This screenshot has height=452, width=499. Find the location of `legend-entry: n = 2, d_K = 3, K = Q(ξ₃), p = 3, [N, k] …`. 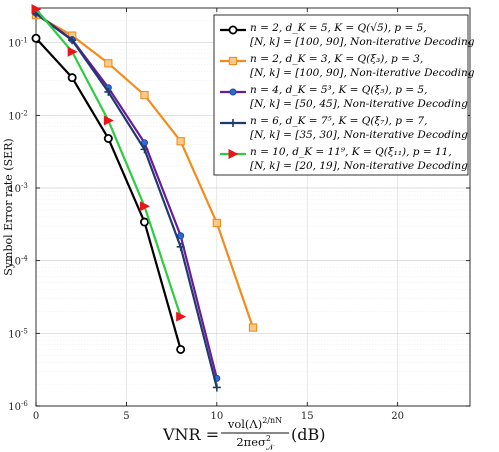

legend-entry: n = 2, d_K = 3, K = Q(ξ₃), p = 3, [N, k] … is located at coordinates (347, 66).